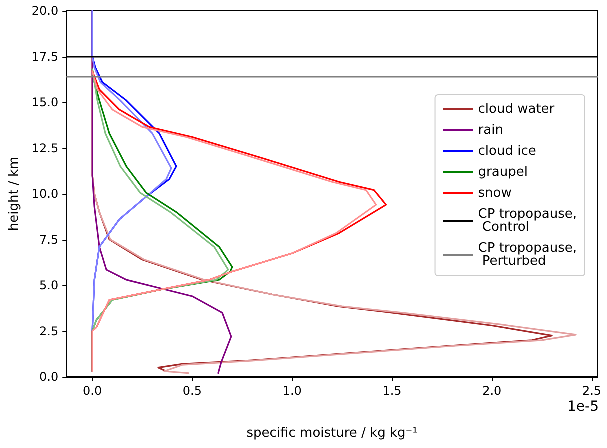 The width and height of the screenshot is (607, 448). Describe the element at coordinates (49, 377) in the screenshot. I see `y-tick-label: 0.0` at that location.